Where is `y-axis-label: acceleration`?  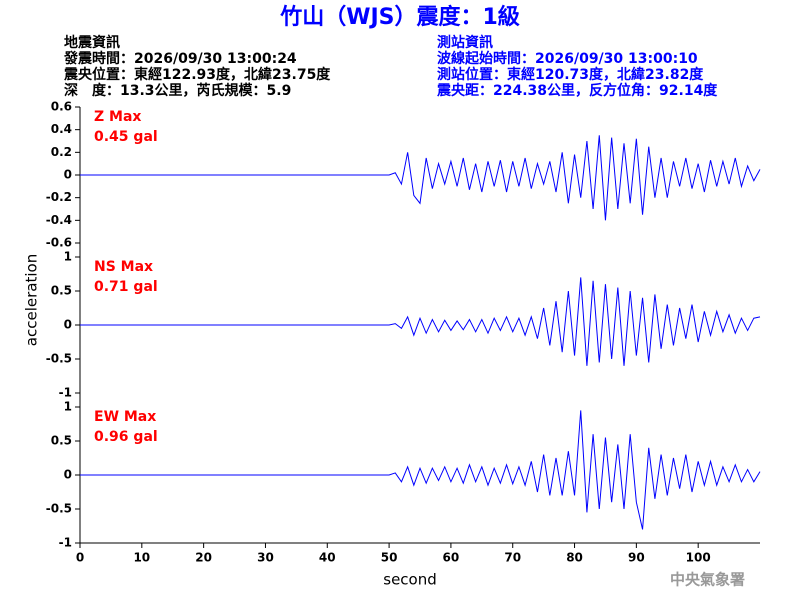
y-axis-label: acceleration is located at coordinates (32, 300).